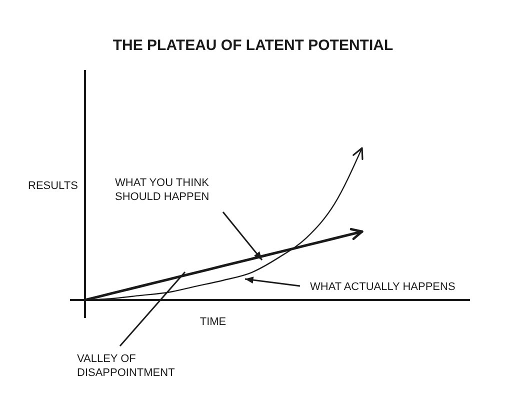  What do you see at coordinates (162, 190) in the screenshot?
I see `annotation: WHAT YOU THINK SHOULD HAPPEN` at bounding box center [162, 190].